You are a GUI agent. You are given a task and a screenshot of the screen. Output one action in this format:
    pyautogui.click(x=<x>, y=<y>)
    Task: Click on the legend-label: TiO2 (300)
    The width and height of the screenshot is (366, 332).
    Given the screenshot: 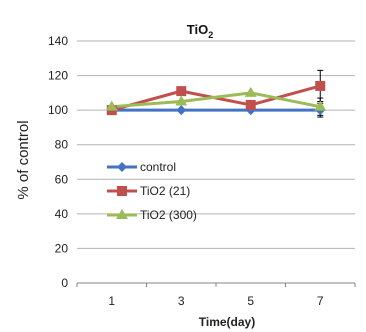 What is the action you would take?
    pyautogui.click(x=168, y=215)
    